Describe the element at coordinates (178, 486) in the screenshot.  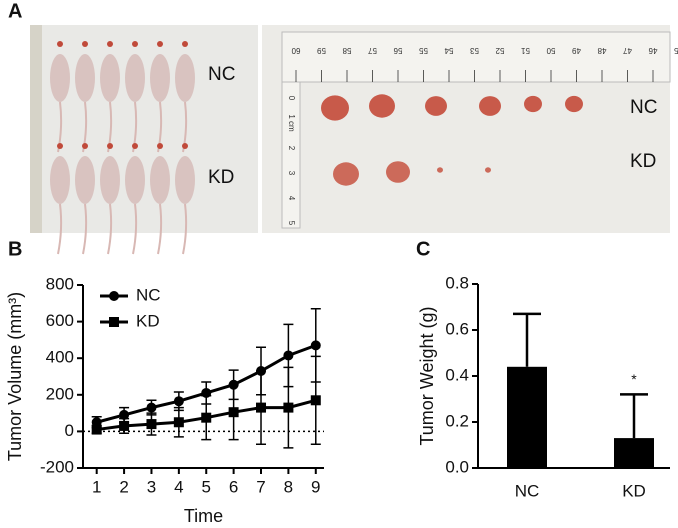
I see `x-tick-label: 4` at that location.